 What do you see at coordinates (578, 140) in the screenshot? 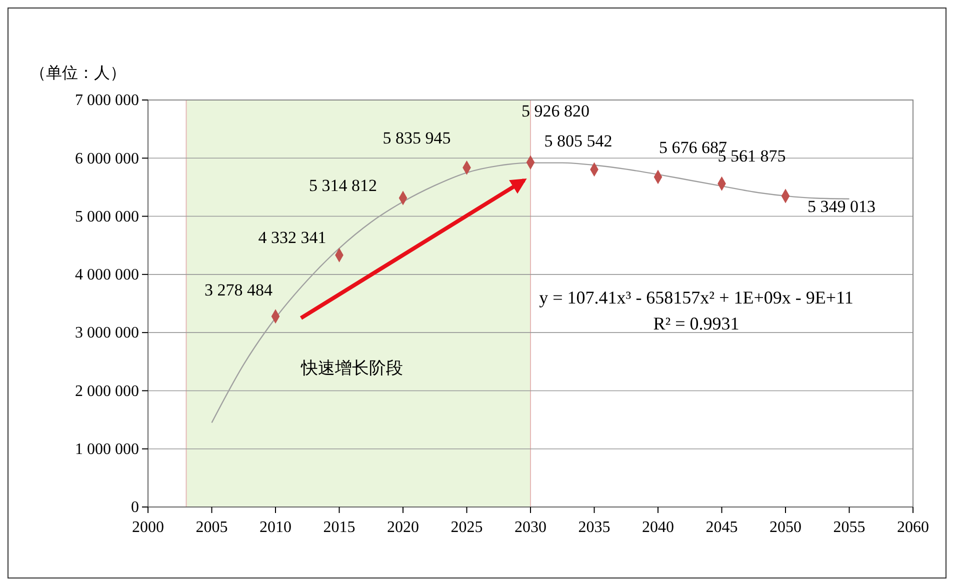
I see `data-label: 5 805 542` at bounding box center [578, 140].